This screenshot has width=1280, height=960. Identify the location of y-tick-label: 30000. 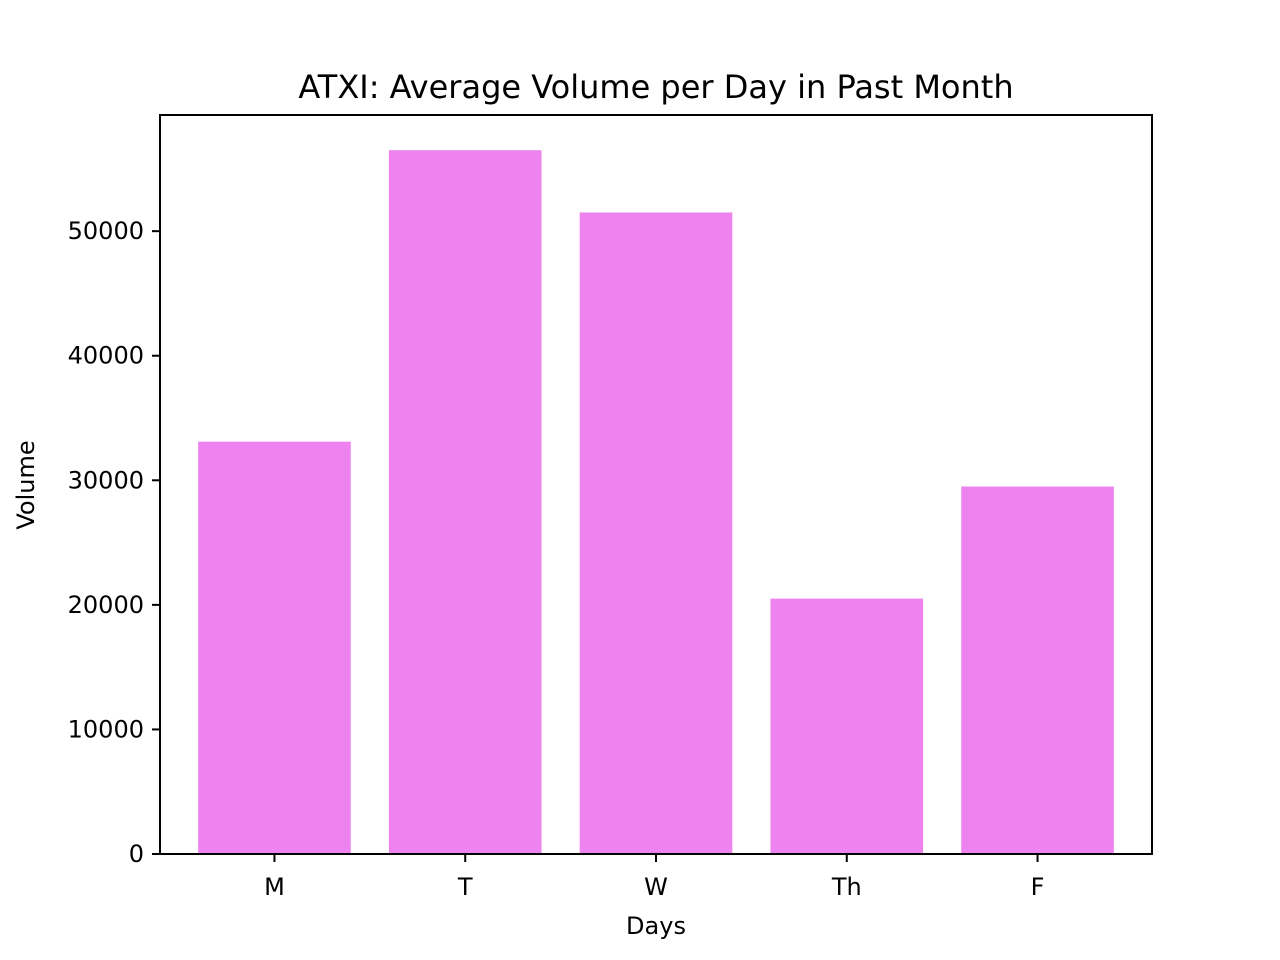
(106, 480).